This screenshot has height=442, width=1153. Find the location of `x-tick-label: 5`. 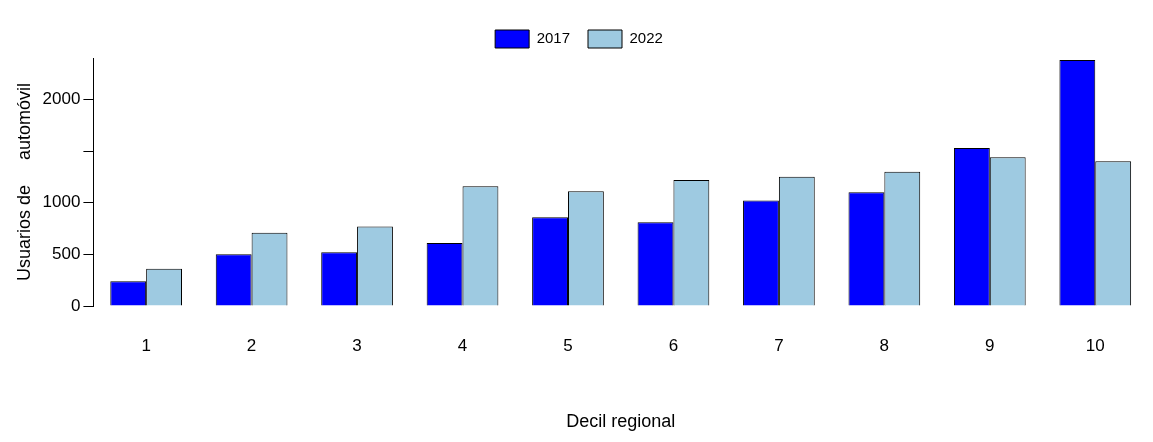

x-tick-label: 5 is located at coordinates (568, 345).